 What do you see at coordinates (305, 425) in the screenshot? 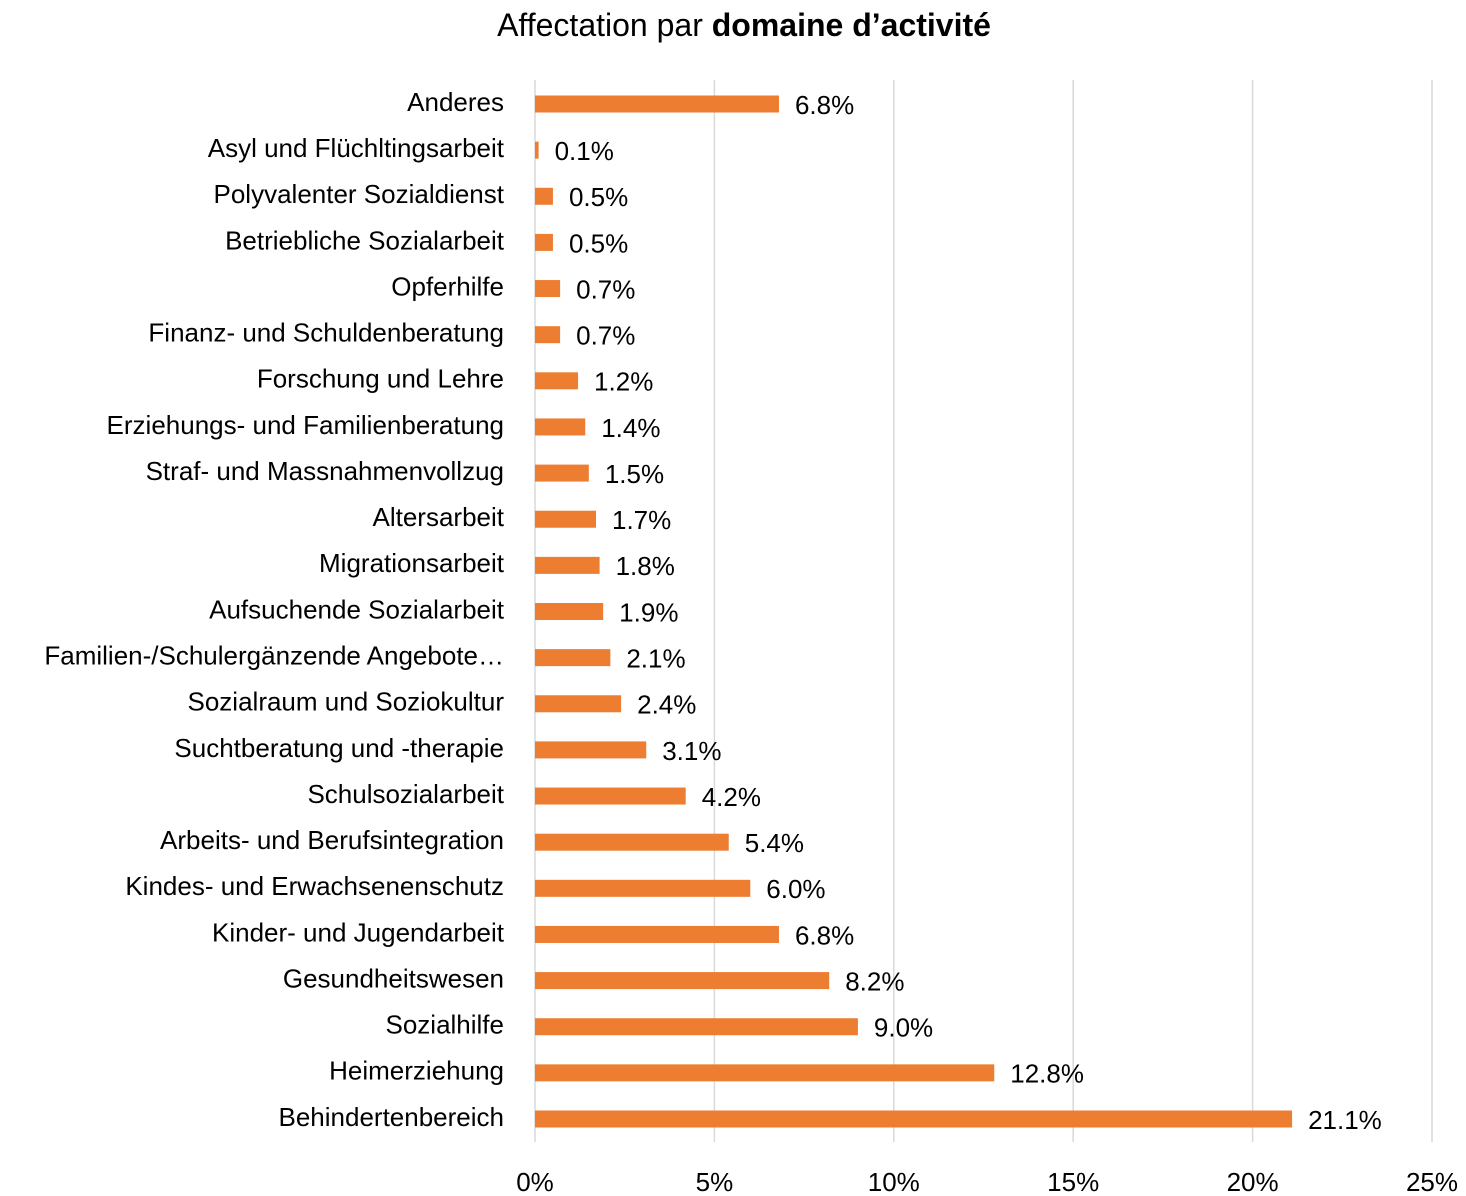
I see `y-tick-label: Erziehungs- und Familienberatung` at bounding box center [305, 425].